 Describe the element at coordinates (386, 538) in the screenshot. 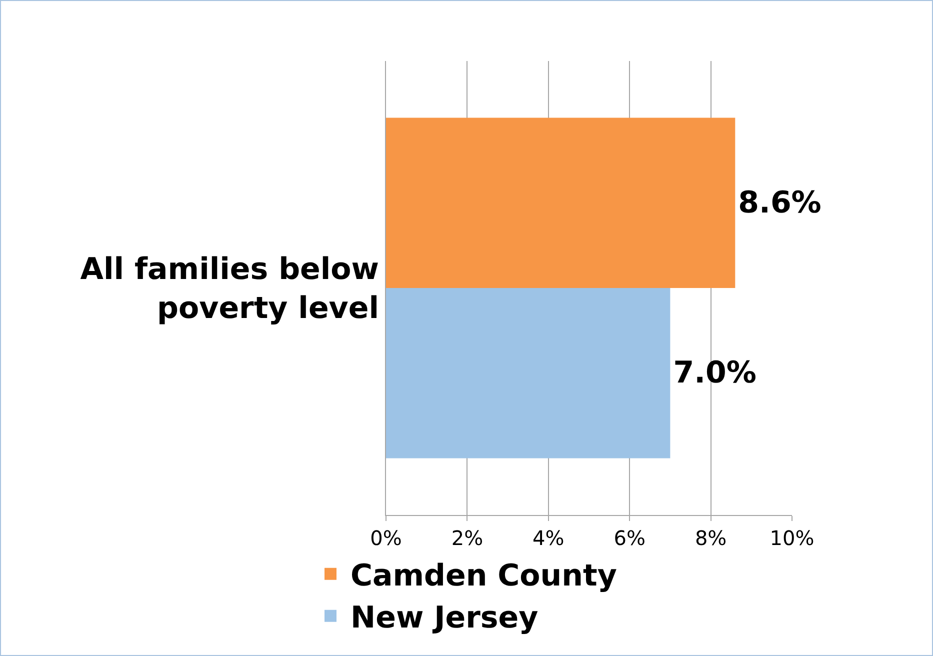

I see `x-tick-label: 0%` at that location.